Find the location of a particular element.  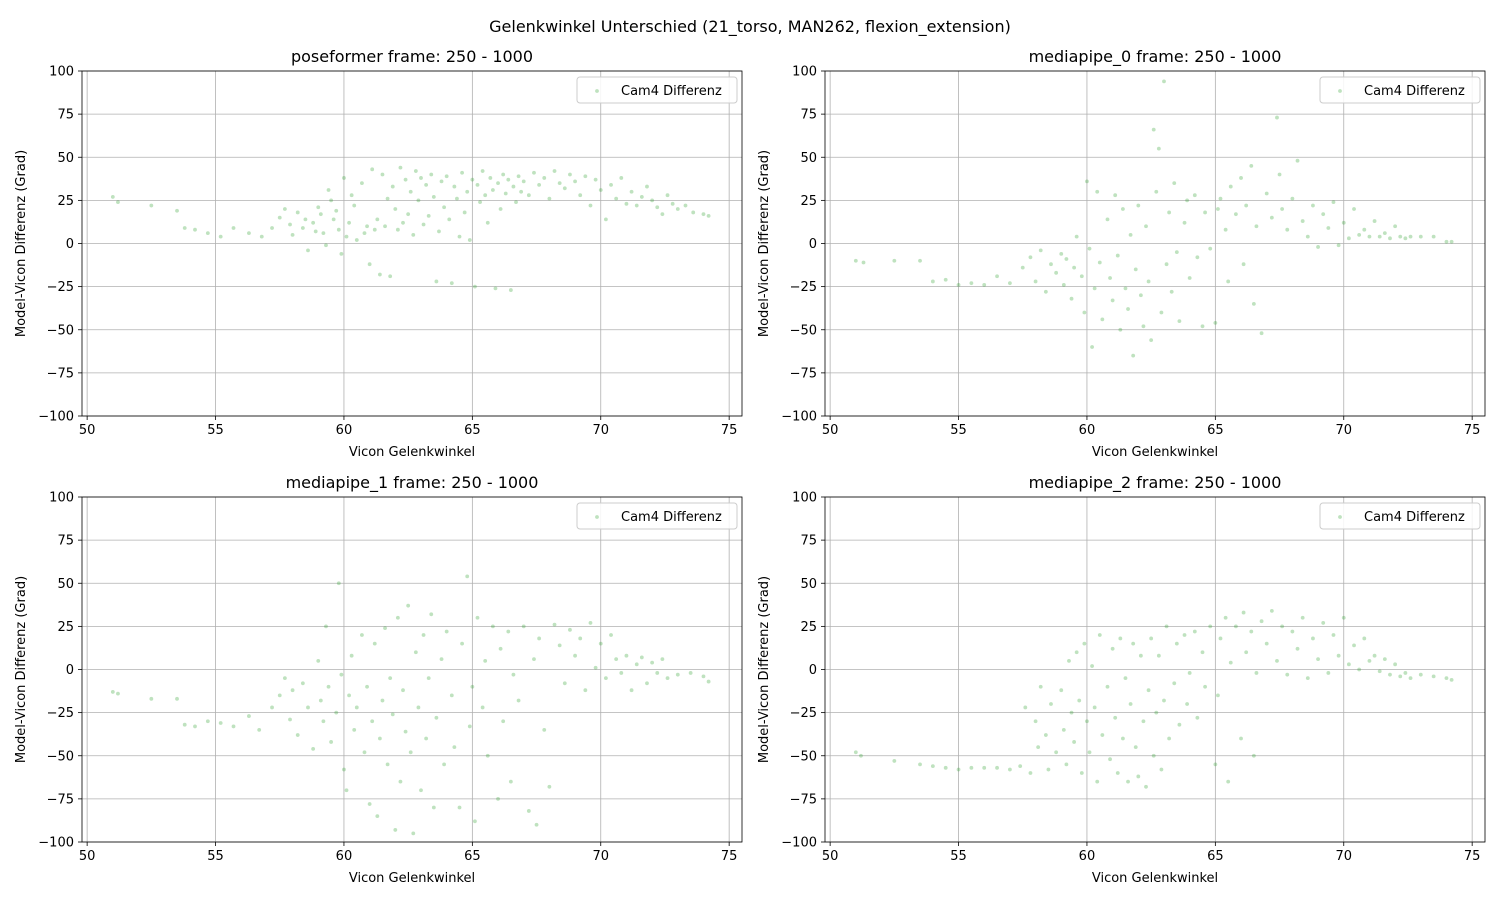

x-tick-label: 65 is located at coordinates (1215, 430).